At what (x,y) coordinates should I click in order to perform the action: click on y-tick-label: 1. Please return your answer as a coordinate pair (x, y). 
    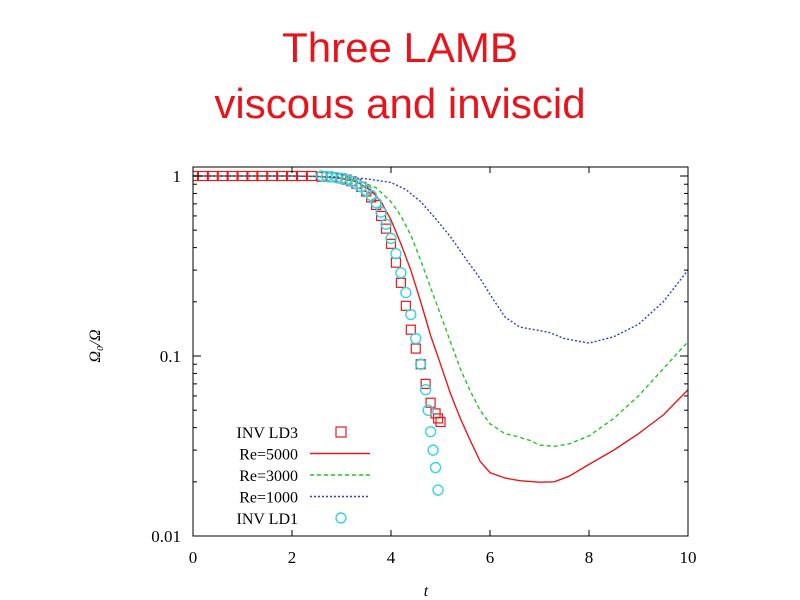
    Looking at the image, I should click on (177, 176).